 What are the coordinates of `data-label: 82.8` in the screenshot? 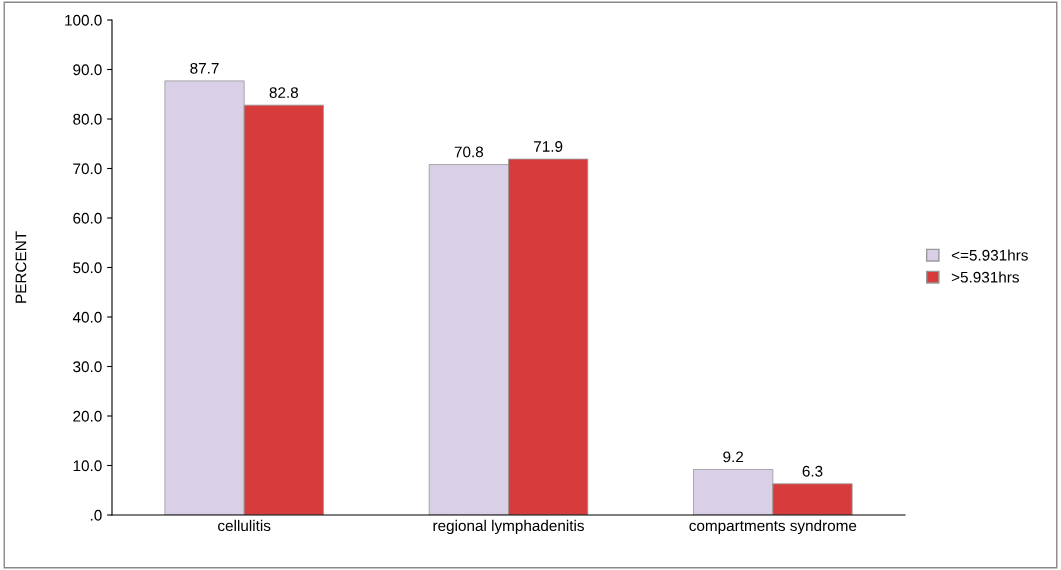 It's located at (284, 92).